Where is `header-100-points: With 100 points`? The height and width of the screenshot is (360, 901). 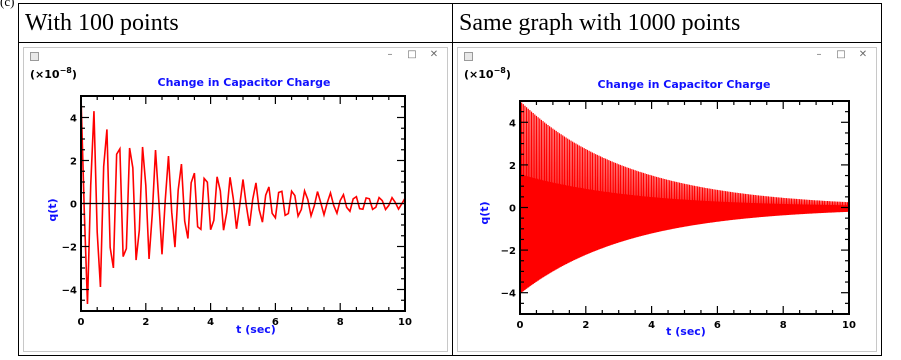 header-100-points: With 100 points is located at coordinates (235, 23).